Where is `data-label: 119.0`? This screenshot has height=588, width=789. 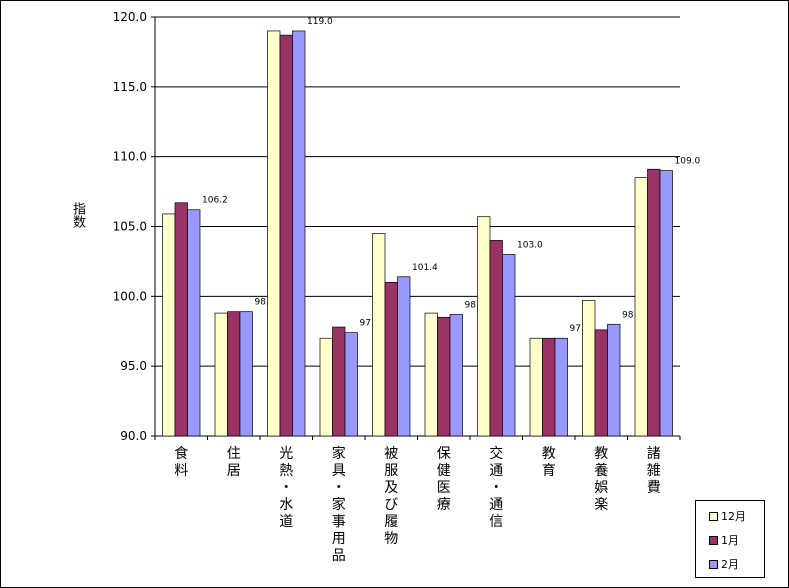 data-label: 119.0 is located at coordinates (320, 22).